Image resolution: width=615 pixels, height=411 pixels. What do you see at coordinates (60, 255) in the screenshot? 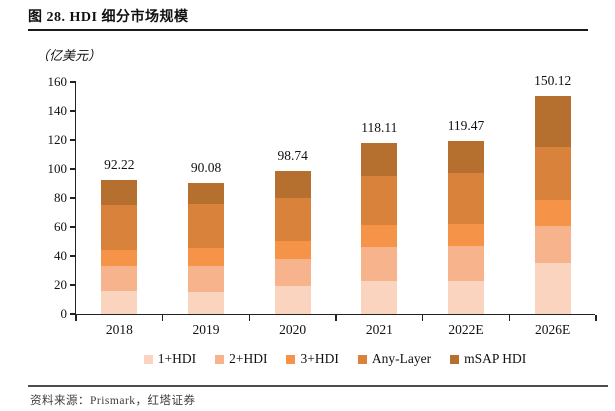
I see `y-axis-tick-label: 40` at bounding box center [60, 255].